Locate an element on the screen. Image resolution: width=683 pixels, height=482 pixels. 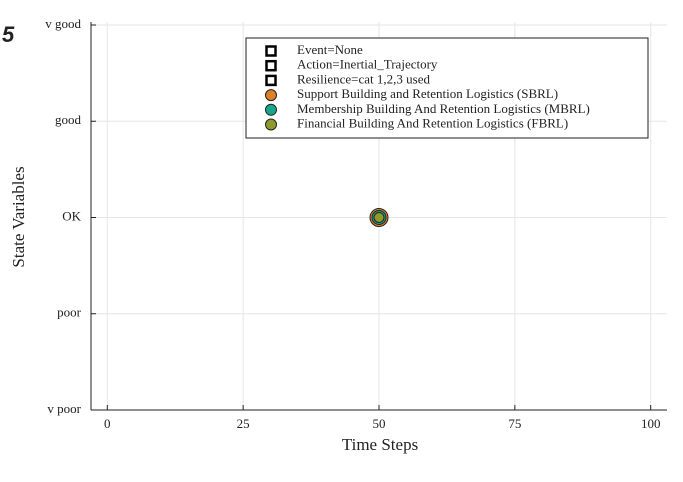
x-tick-label: 25 is located at coordinates (243, 423).